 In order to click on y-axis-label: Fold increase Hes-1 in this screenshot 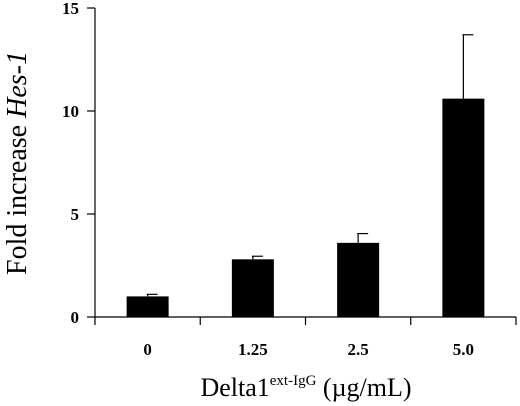, I will do `click(17, 163)`.